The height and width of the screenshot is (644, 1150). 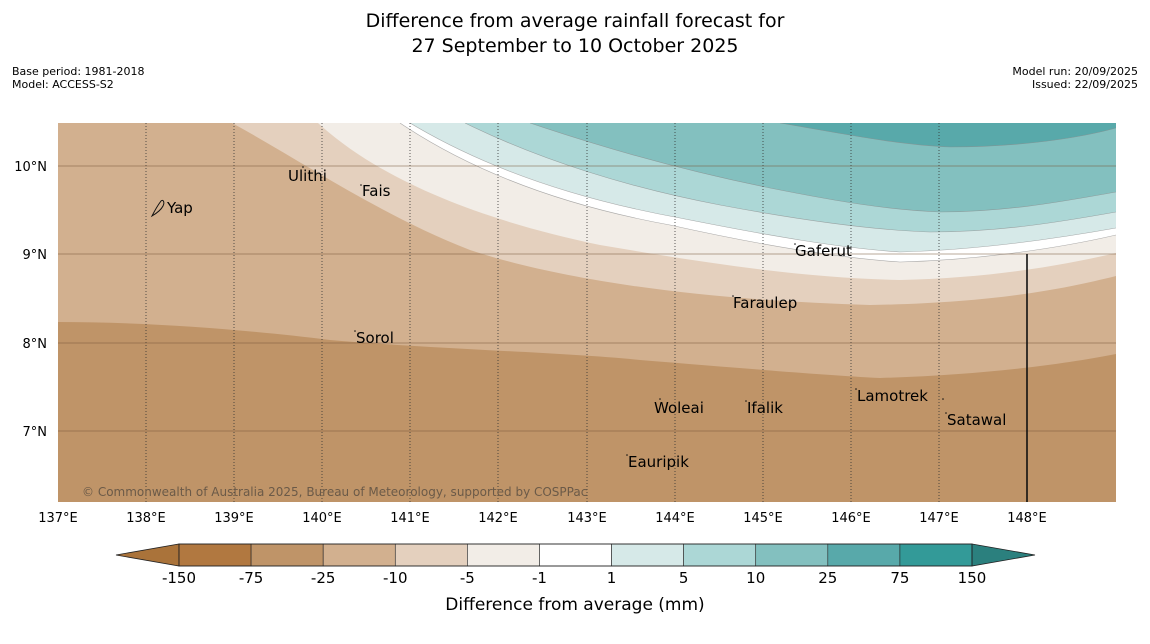 What do you see at coordinates (179, 578) in the screenshot?
I see `colorbar-tick-label: -150` at bounding box center [179, 578].